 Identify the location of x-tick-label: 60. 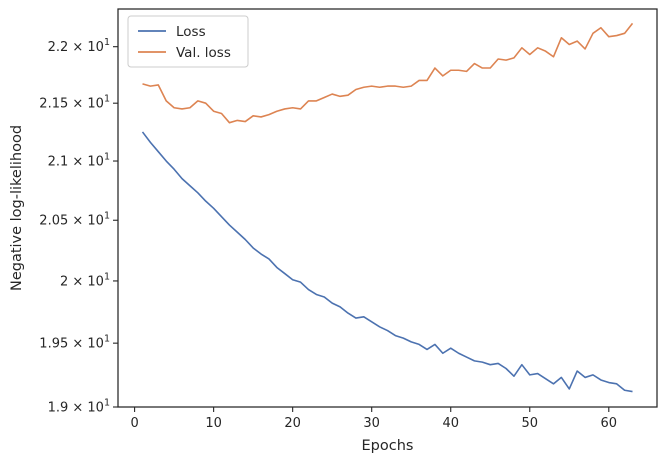
(609, 423).